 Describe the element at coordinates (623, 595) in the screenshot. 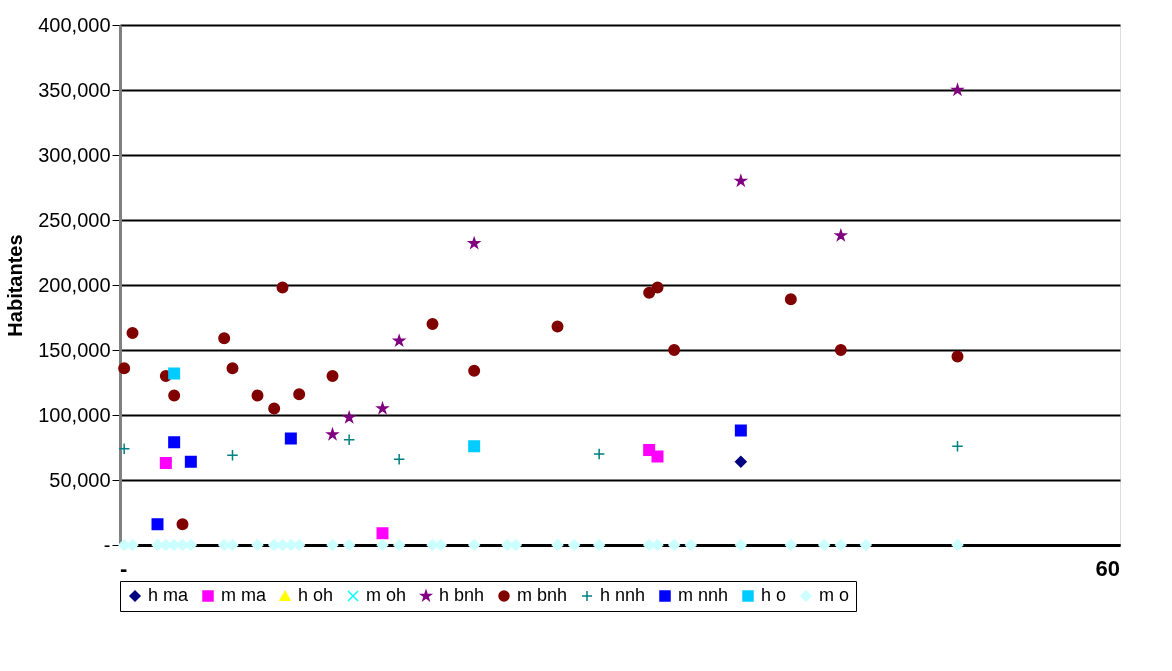

I see `legend-label: h nnh` at that location.